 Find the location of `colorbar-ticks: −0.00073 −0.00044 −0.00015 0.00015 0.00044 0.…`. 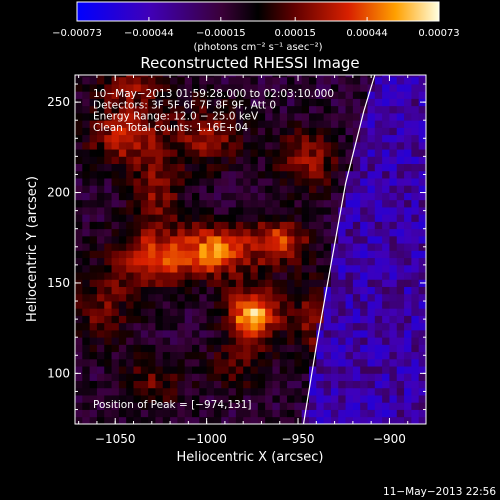

colorbar-ticks: −0.00073 −0.00044 −0.00015 0.00015 0.00044 0.… is located at coordinates (256, 28).